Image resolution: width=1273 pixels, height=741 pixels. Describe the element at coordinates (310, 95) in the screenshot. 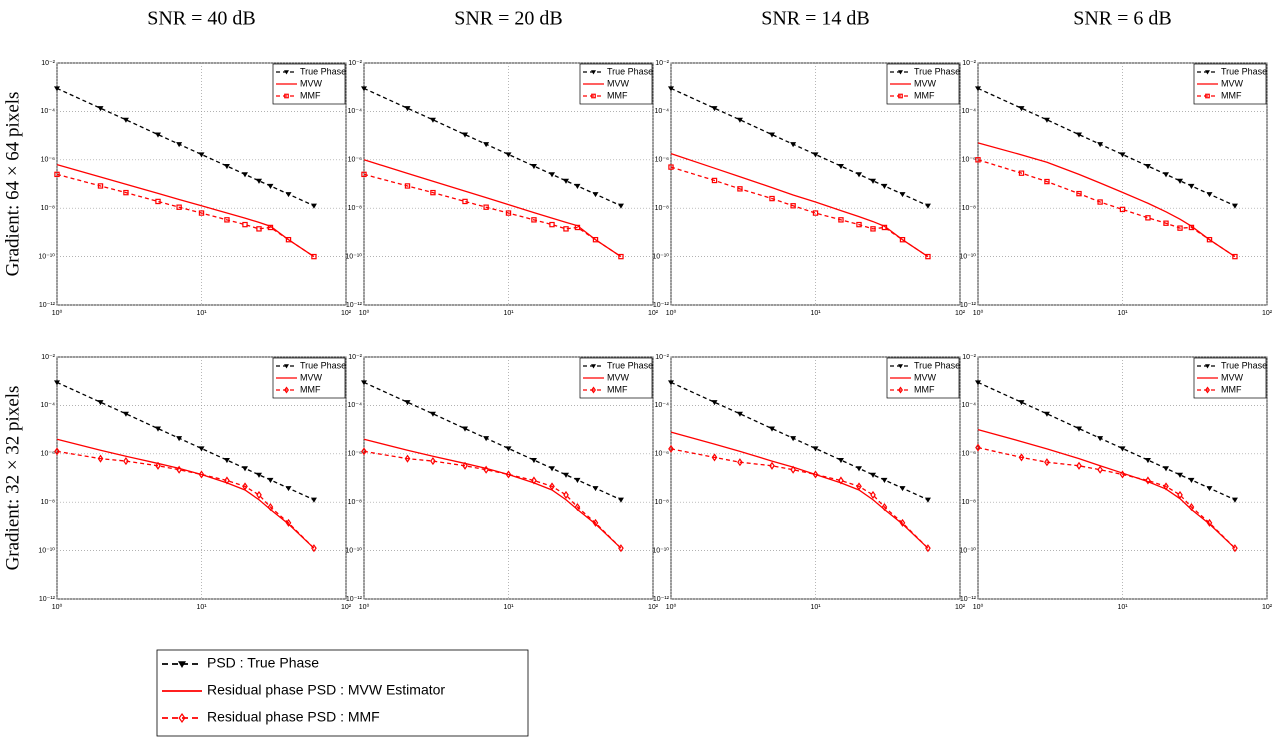

I see `legend-label: MMF` at that location.